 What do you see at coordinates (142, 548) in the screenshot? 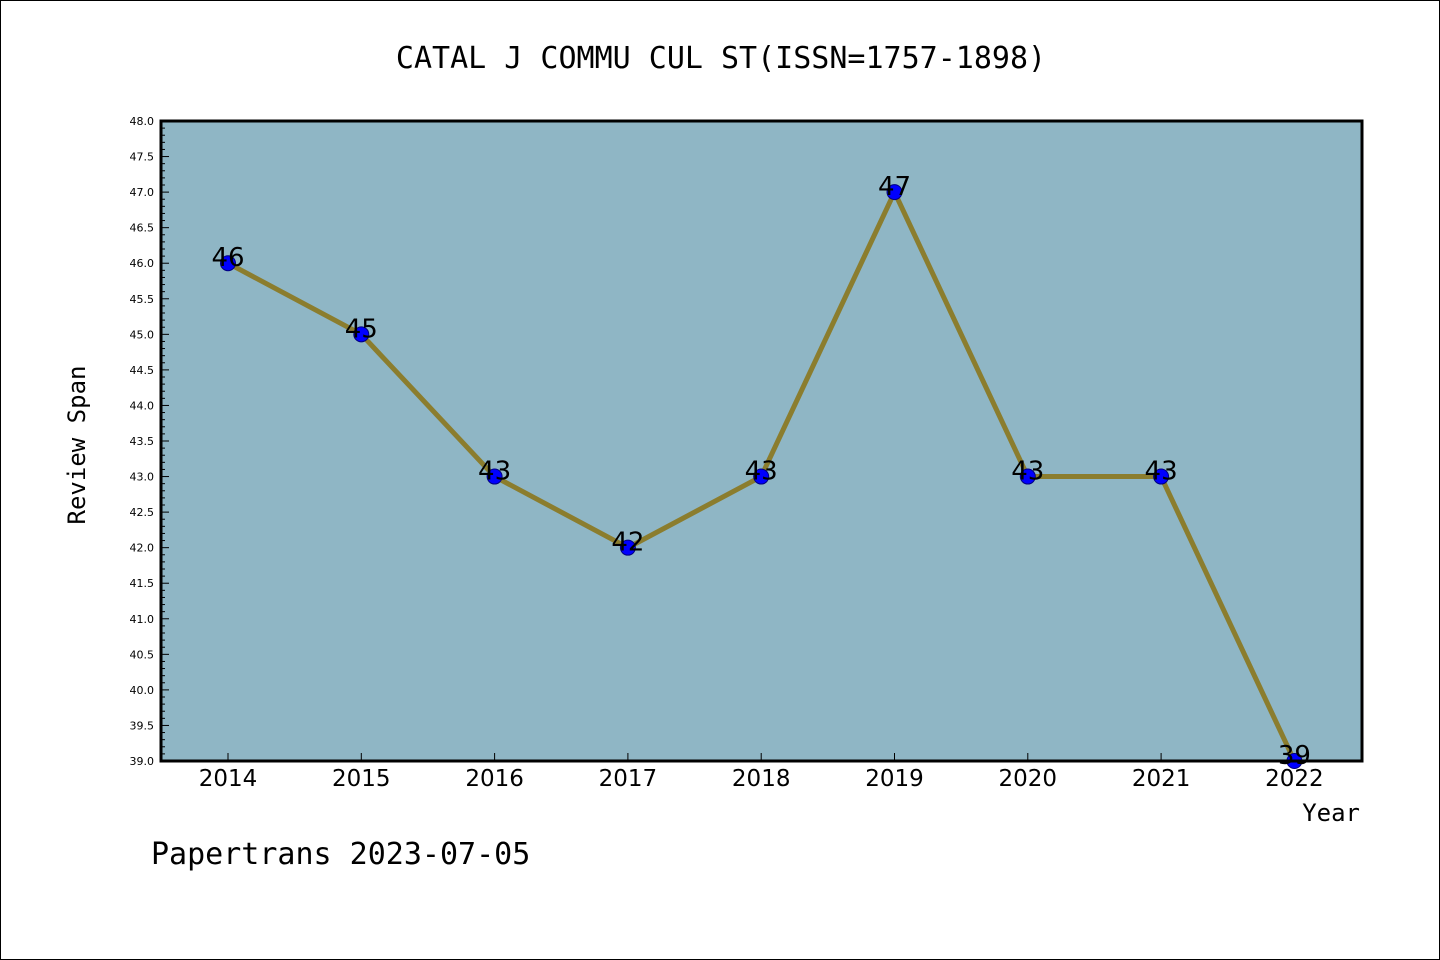
I see `y-tick-label: 42.0` at bounding box center [142, 548].